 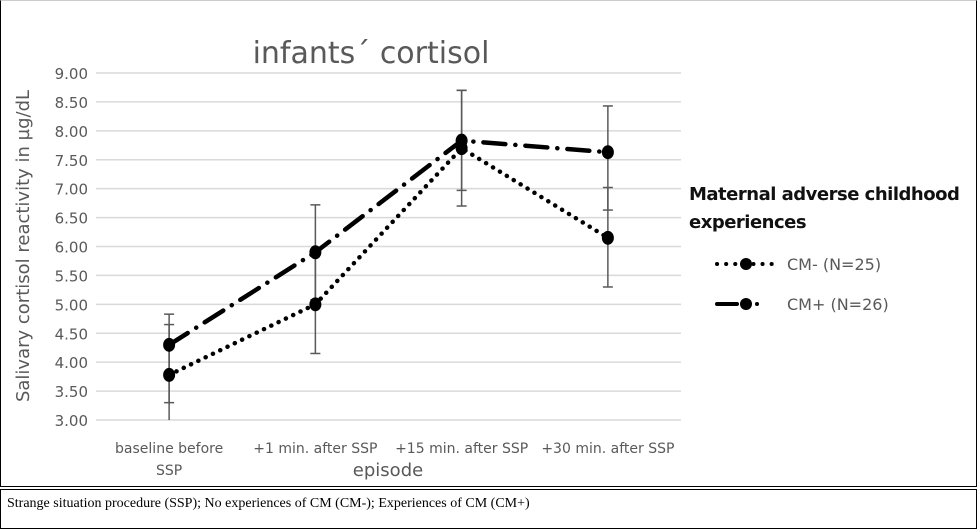 I want to click on x-axis-label: episode, so click(x=388, y=470).